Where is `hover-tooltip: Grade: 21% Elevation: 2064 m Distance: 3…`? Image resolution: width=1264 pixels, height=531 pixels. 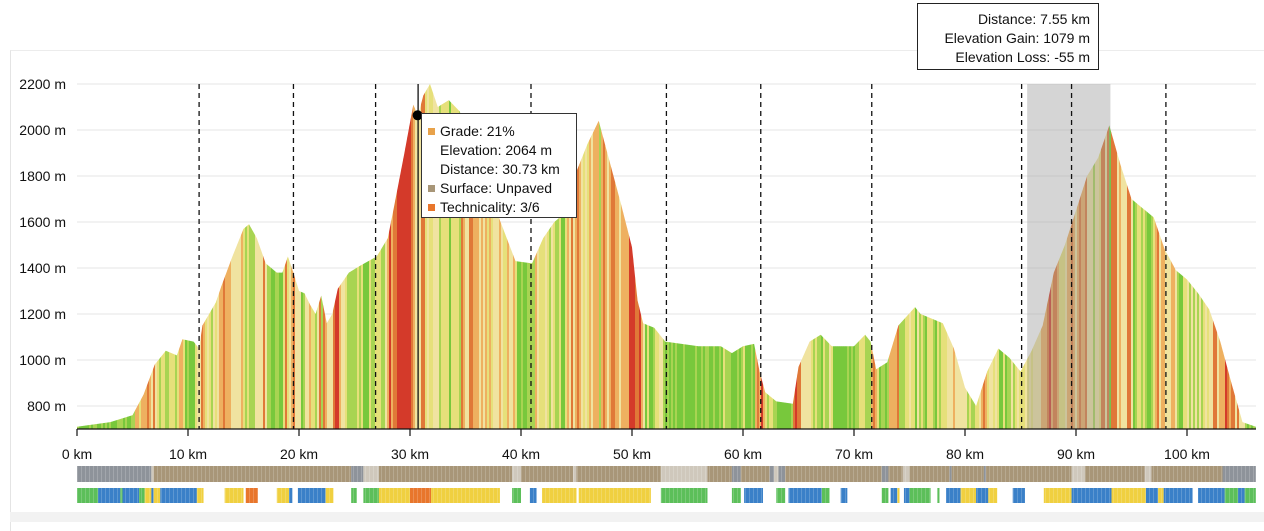 hover-tooltip: Grade: 21% Elevation: 2064 m Distance: 3… is located at coordinates (499, 165).